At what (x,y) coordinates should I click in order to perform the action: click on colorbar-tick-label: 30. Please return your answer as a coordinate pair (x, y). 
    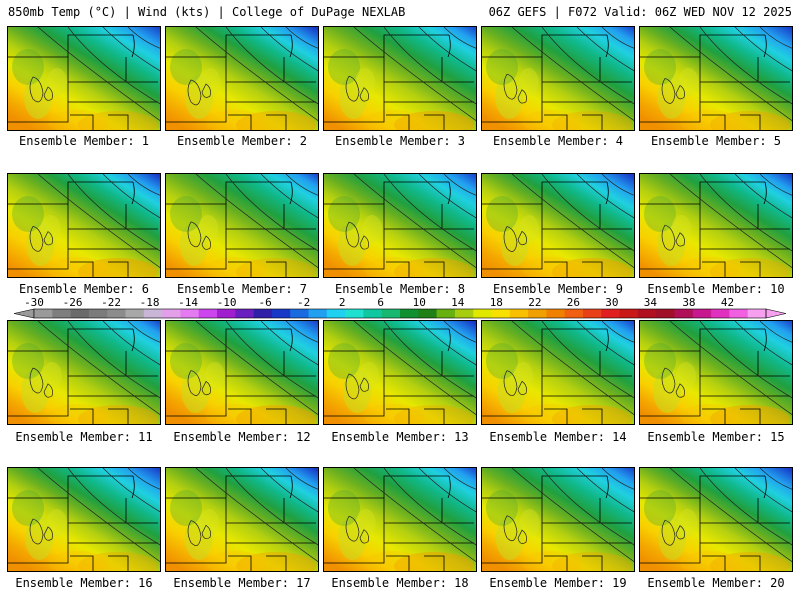
    Looking at the image, I should click on (611, 302).